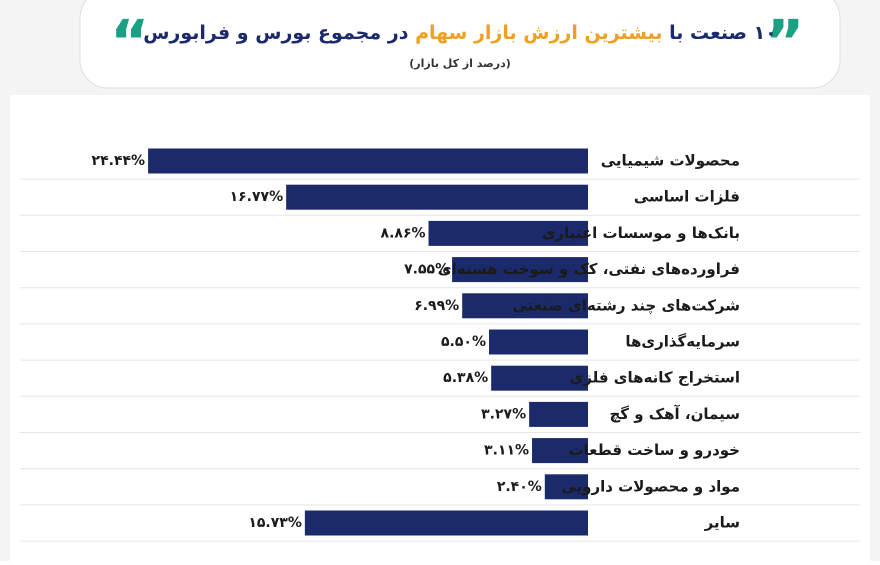 This screenshot has height=565, width=880. What do you see at coordinates (687, 197) in the screenshot?
I see `category-label: فلزات اساسی` at bounding box center [687, 197].